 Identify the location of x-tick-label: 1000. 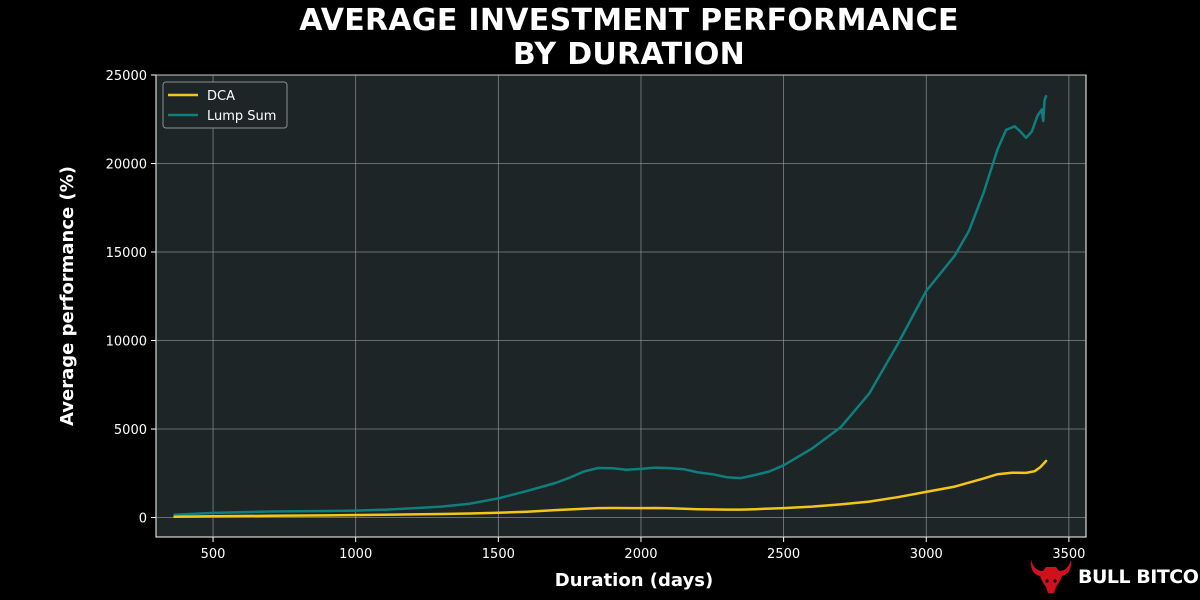
(355, 554).